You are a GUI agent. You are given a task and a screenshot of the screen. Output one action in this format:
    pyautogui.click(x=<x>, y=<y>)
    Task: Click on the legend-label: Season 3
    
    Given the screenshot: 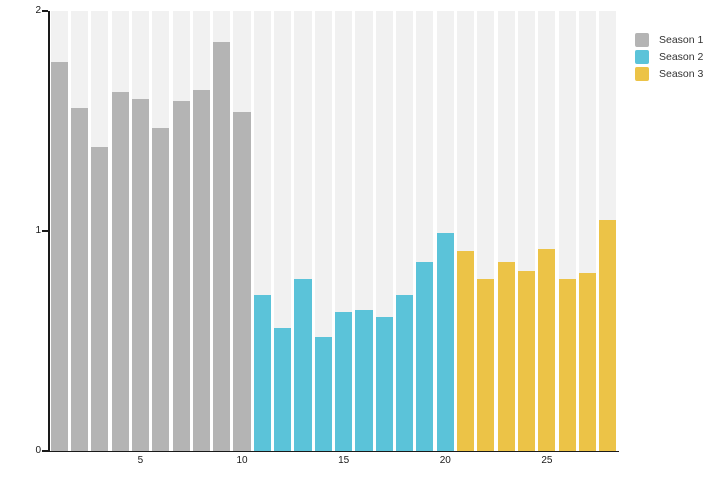 What is the action you would take?
    pyautogui.click(x=681, y=74)
    